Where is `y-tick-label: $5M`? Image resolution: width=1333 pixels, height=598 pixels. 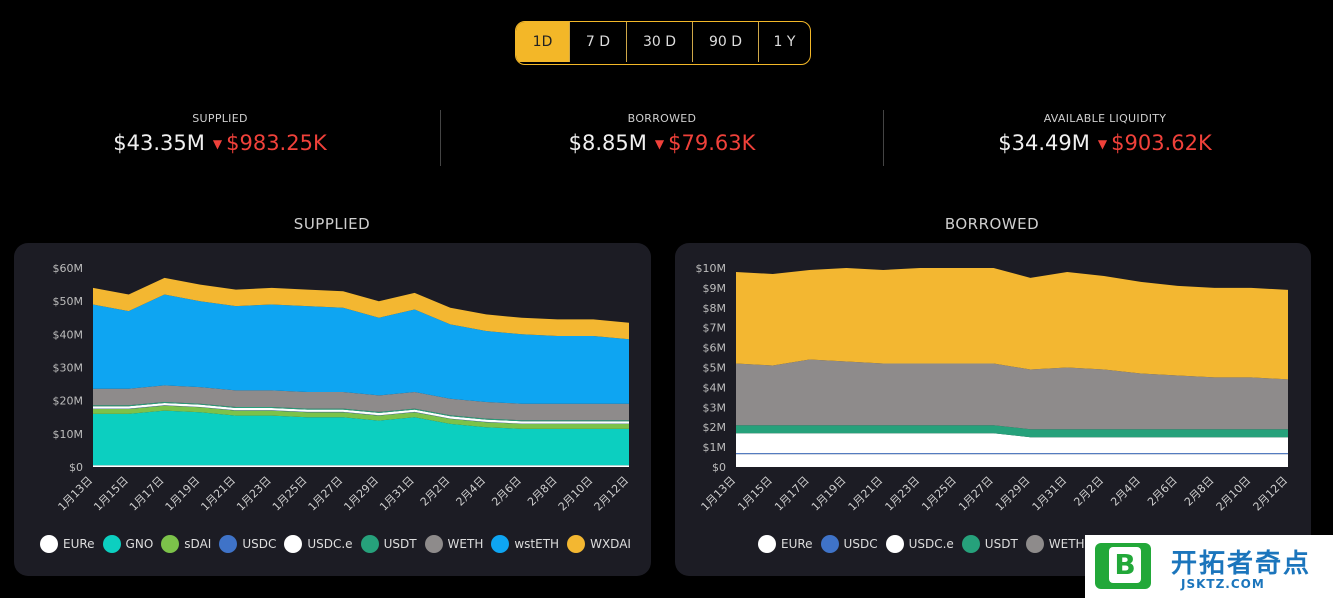
y-tick-label: $5M is located at coordinates (715, 368).